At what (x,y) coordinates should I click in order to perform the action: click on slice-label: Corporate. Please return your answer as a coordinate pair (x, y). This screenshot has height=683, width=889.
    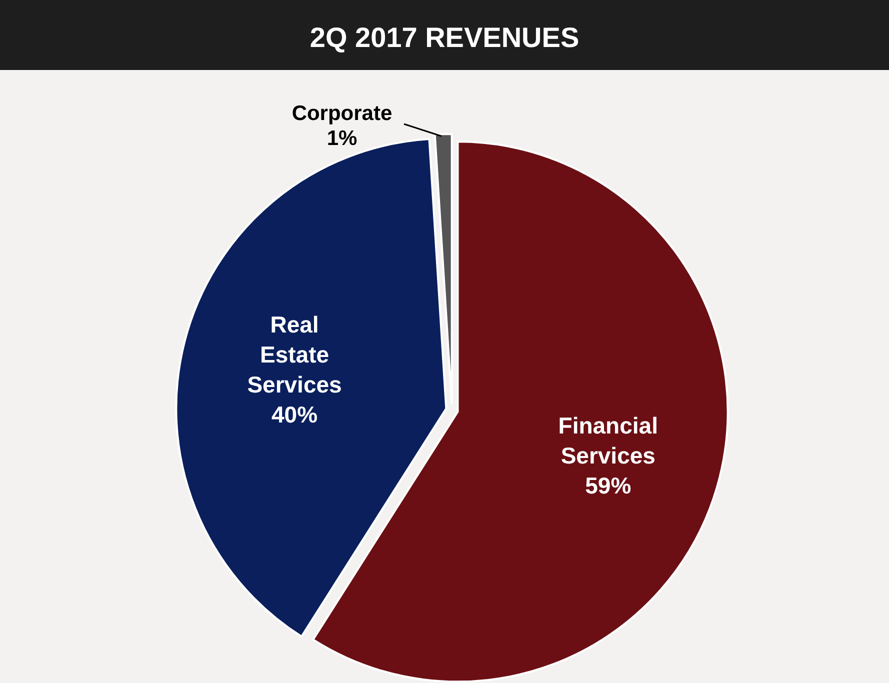
    Looking at the image, I should click on (342, 113).